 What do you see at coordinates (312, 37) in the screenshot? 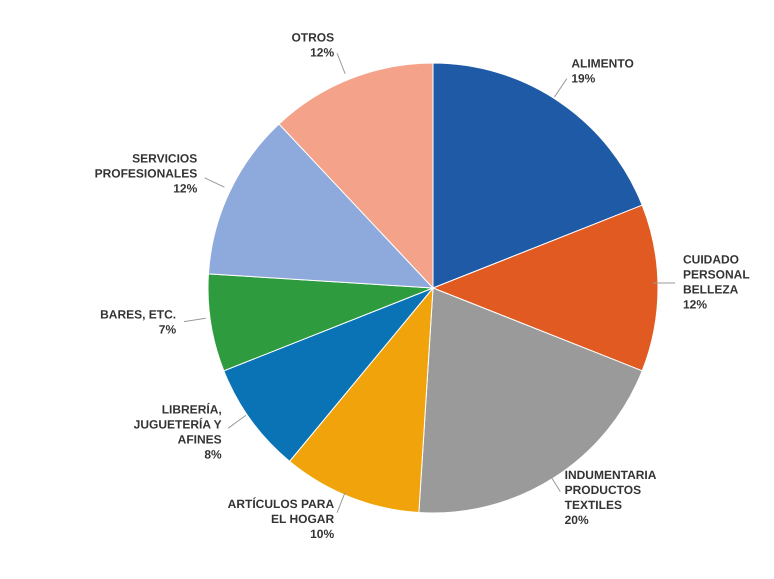
I see `slice-label: OTROS` at bounding box center [312, 37].